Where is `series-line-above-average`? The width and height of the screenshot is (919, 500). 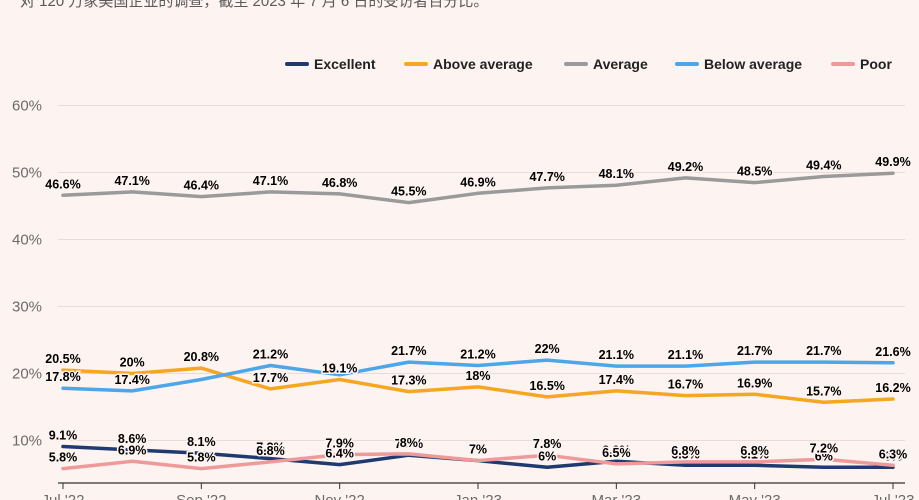 series-line-above-average is located at coordinates (478, 385).